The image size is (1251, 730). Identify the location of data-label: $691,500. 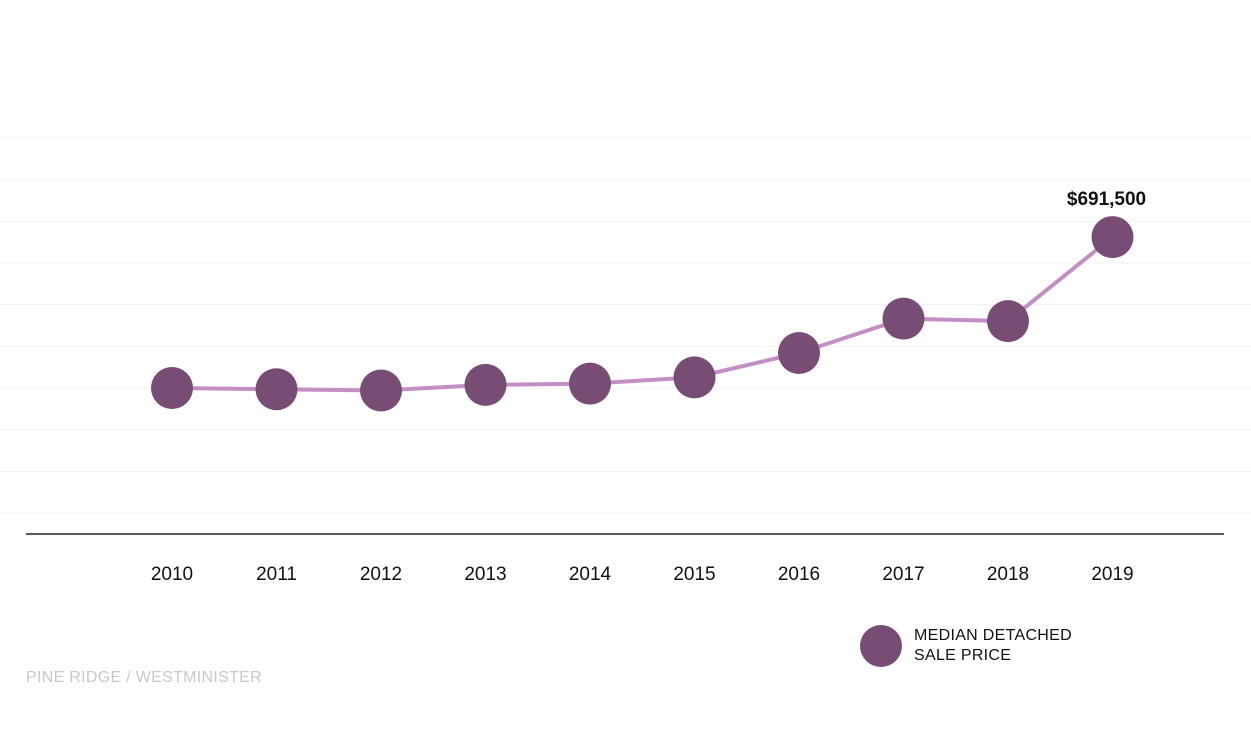
(1106, 199).